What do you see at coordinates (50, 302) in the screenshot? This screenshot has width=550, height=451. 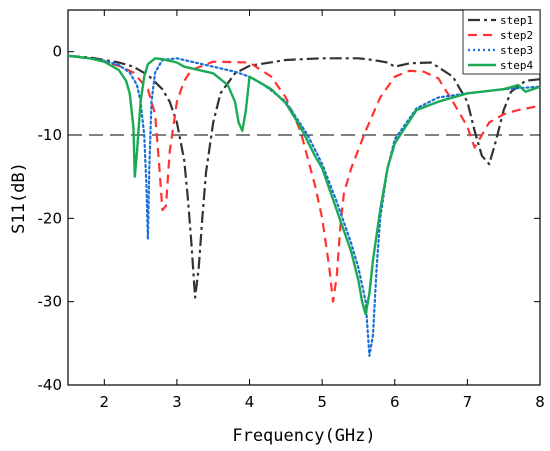 I see `y-tick-label: -30` at bounding box center [50, 302].